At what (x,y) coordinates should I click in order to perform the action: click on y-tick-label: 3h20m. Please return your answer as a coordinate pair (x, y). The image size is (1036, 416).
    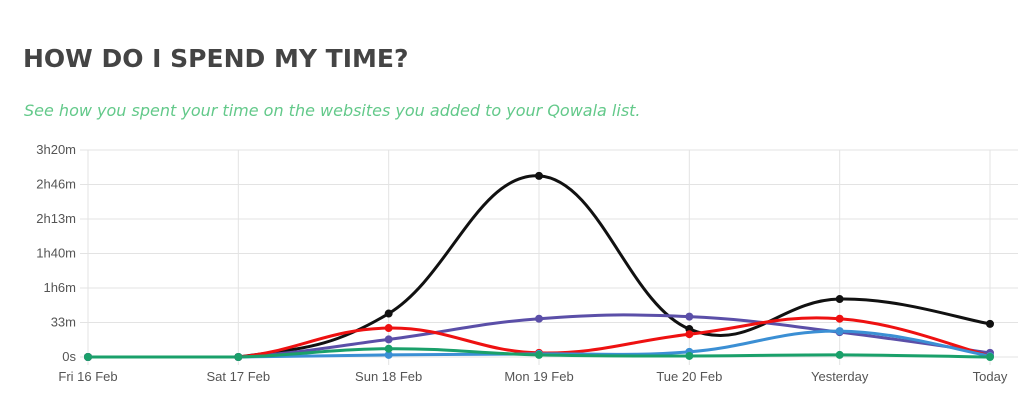
    Looking at the image, I should click on (56, 149).